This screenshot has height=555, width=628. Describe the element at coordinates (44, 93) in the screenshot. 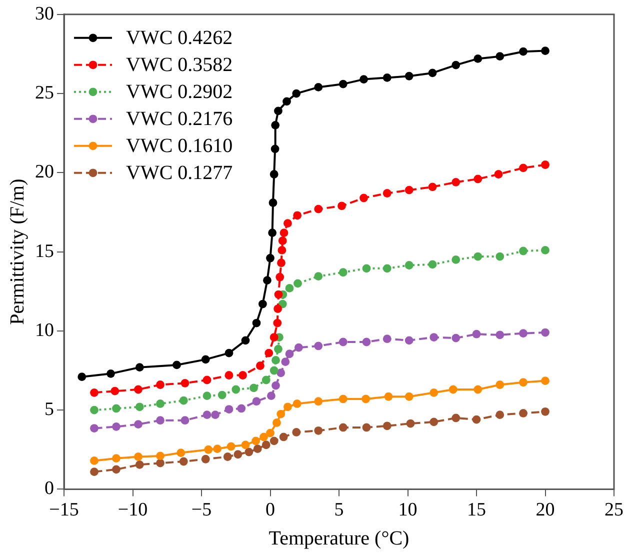

I see `y-tick-label: 25` at that location.